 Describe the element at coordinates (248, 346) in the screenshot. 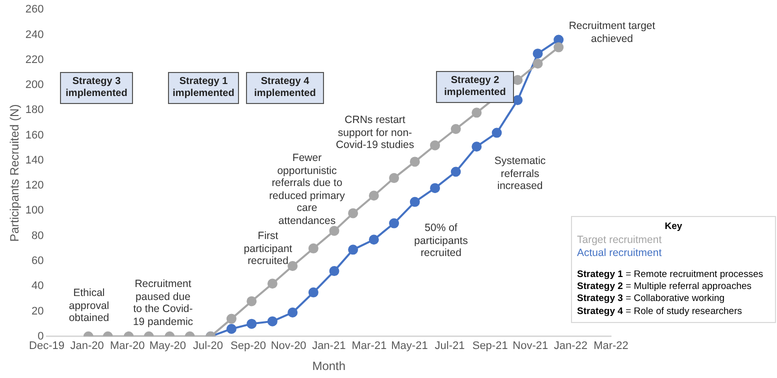

I see `x-tick-label: Sep-20` at that location.